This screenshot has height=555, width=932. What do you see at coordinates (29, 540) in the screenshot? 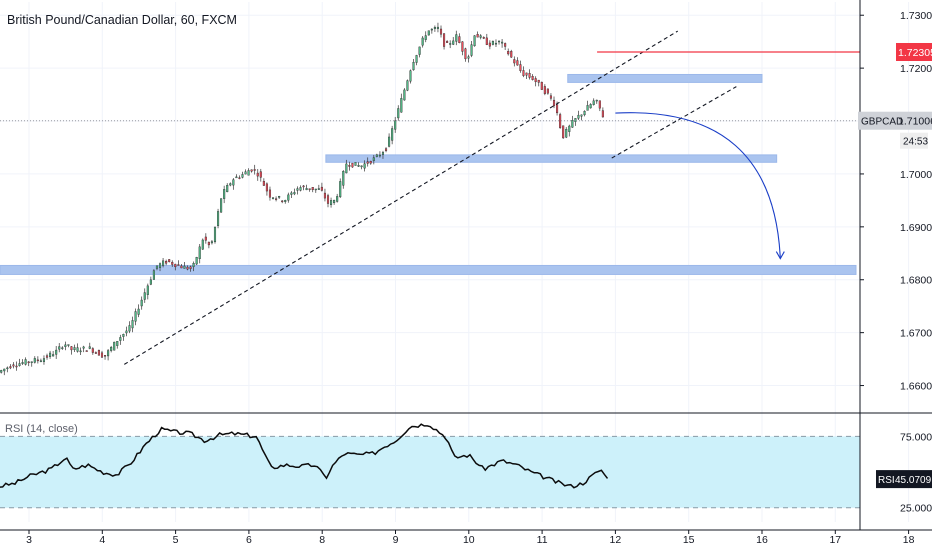
I see `x-tick-label: 3` at bounding box center [29, 540].